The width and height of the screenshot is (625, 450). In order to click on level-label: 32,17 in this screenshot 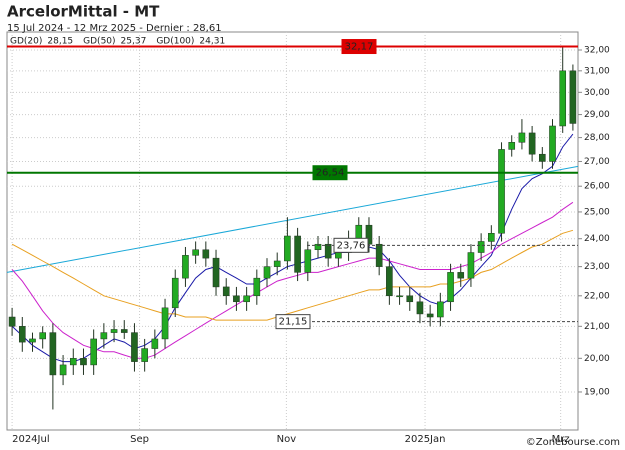, I will do `click(359, 47)`.